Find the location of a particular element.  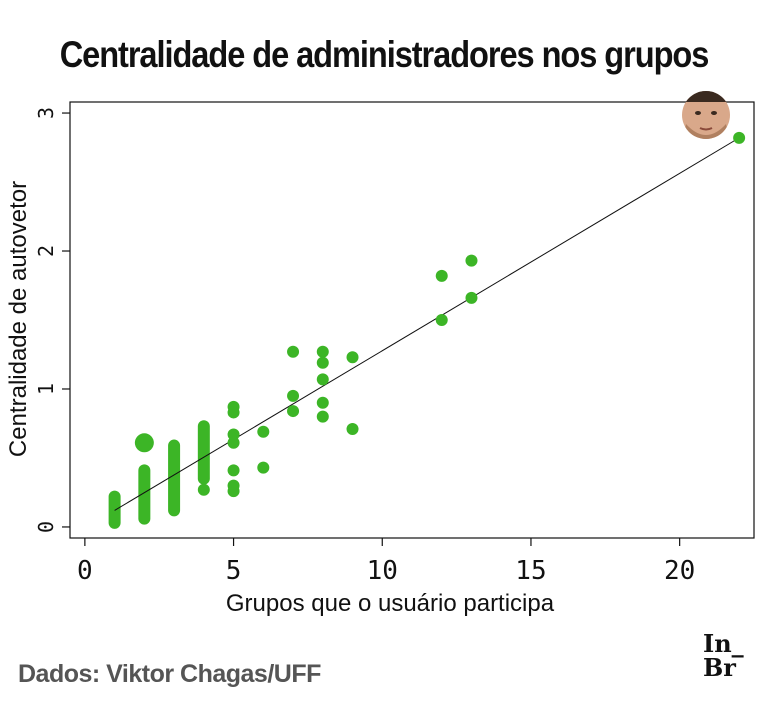

logo-line-2: Br is located at coordinates (719, 667).